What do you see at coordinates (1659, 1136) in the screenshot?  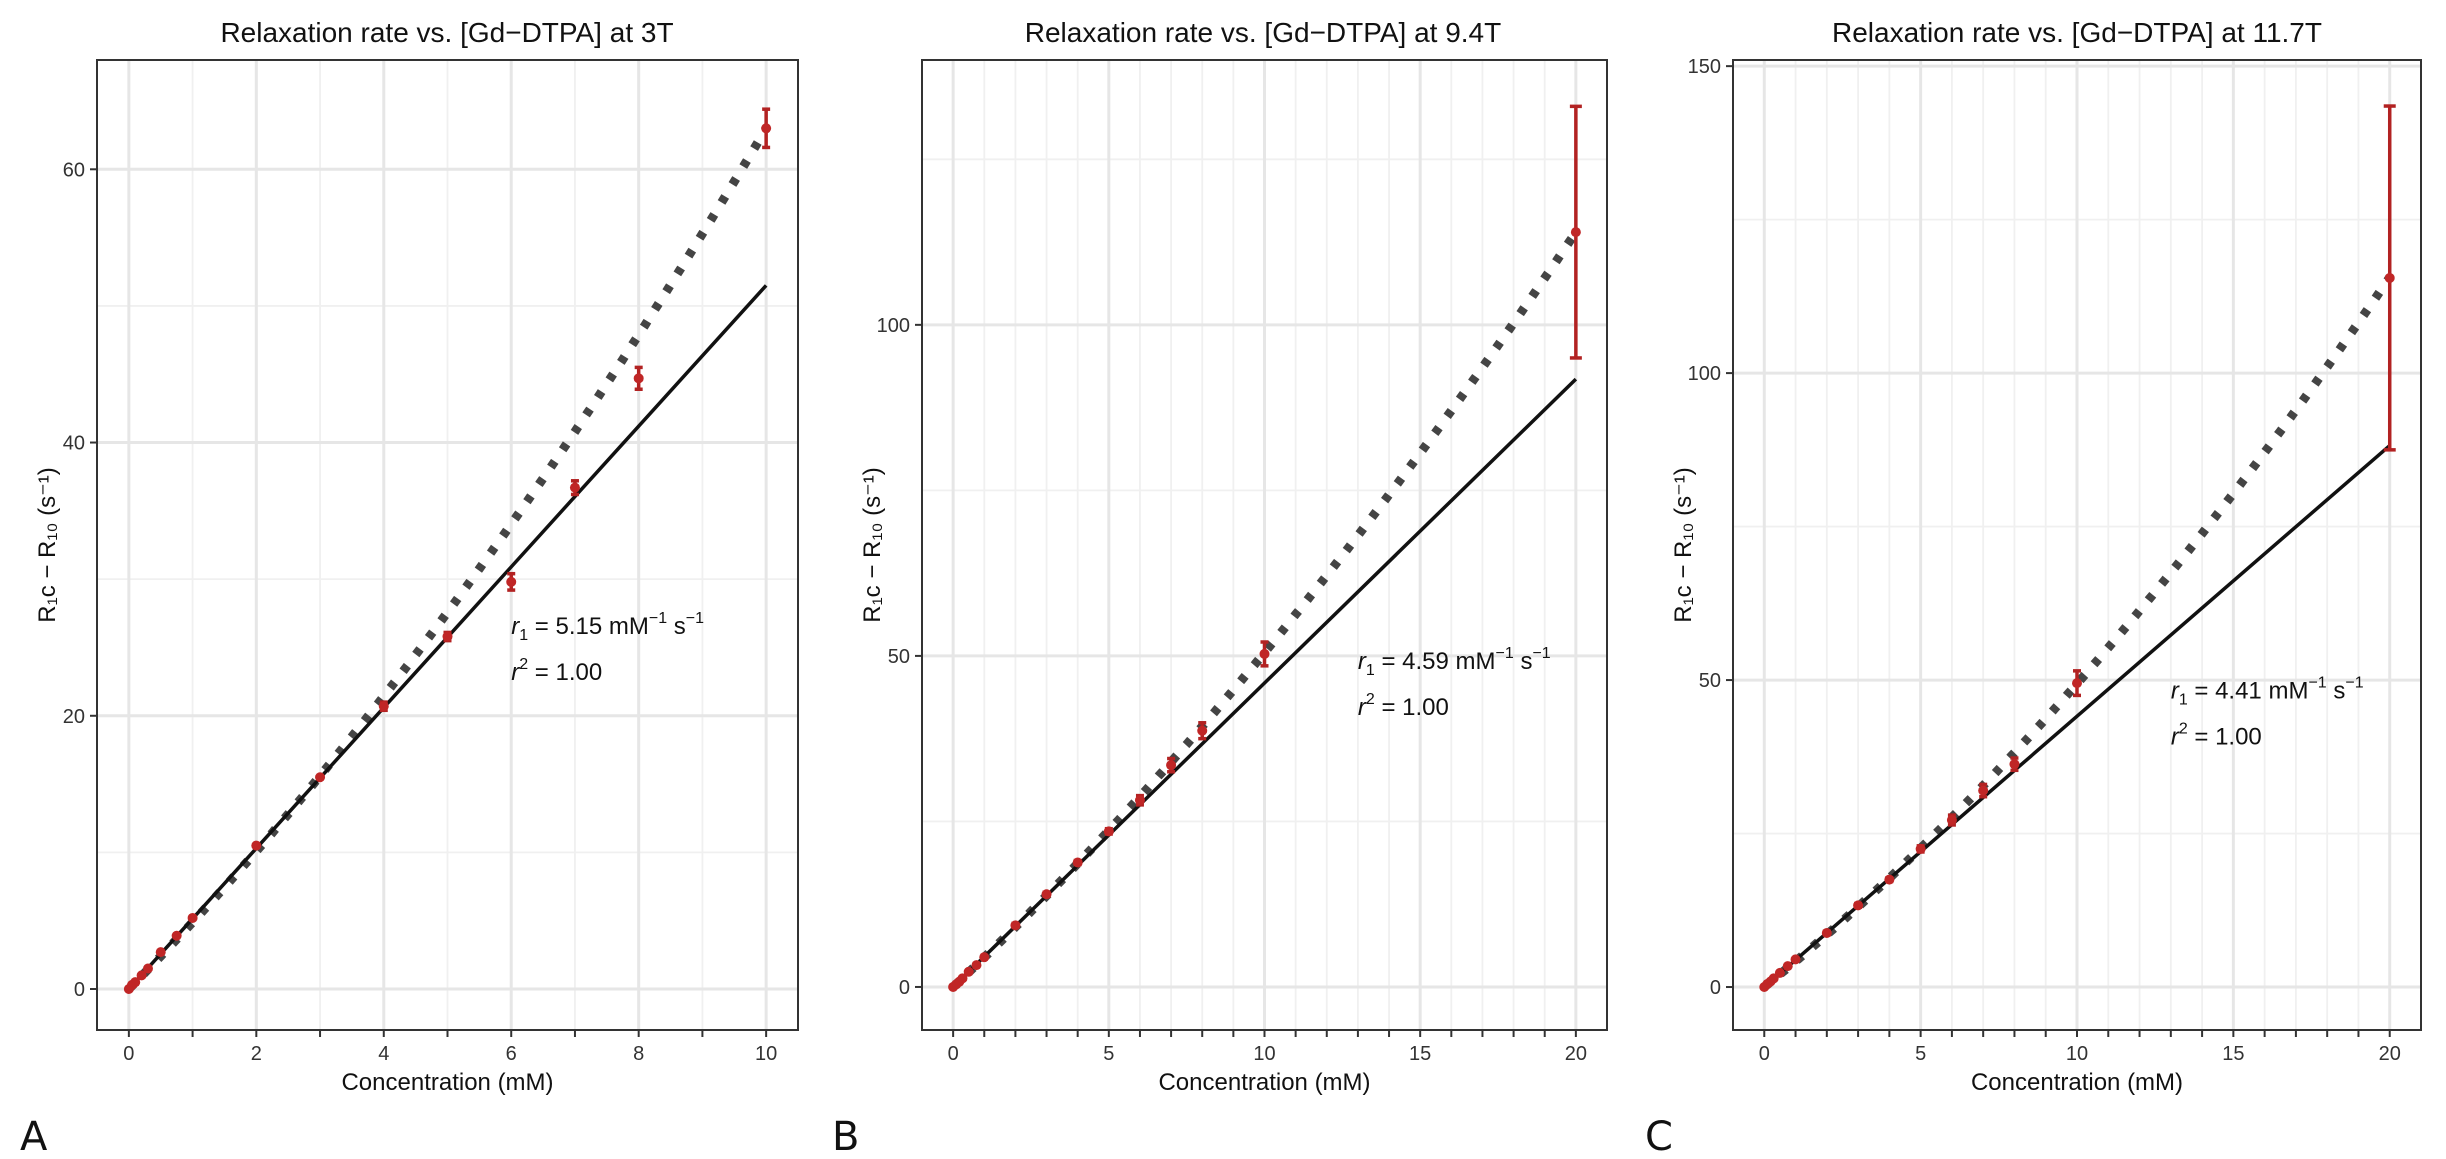 I see `panel-letter: C` at bounding box center [1659, 1136].